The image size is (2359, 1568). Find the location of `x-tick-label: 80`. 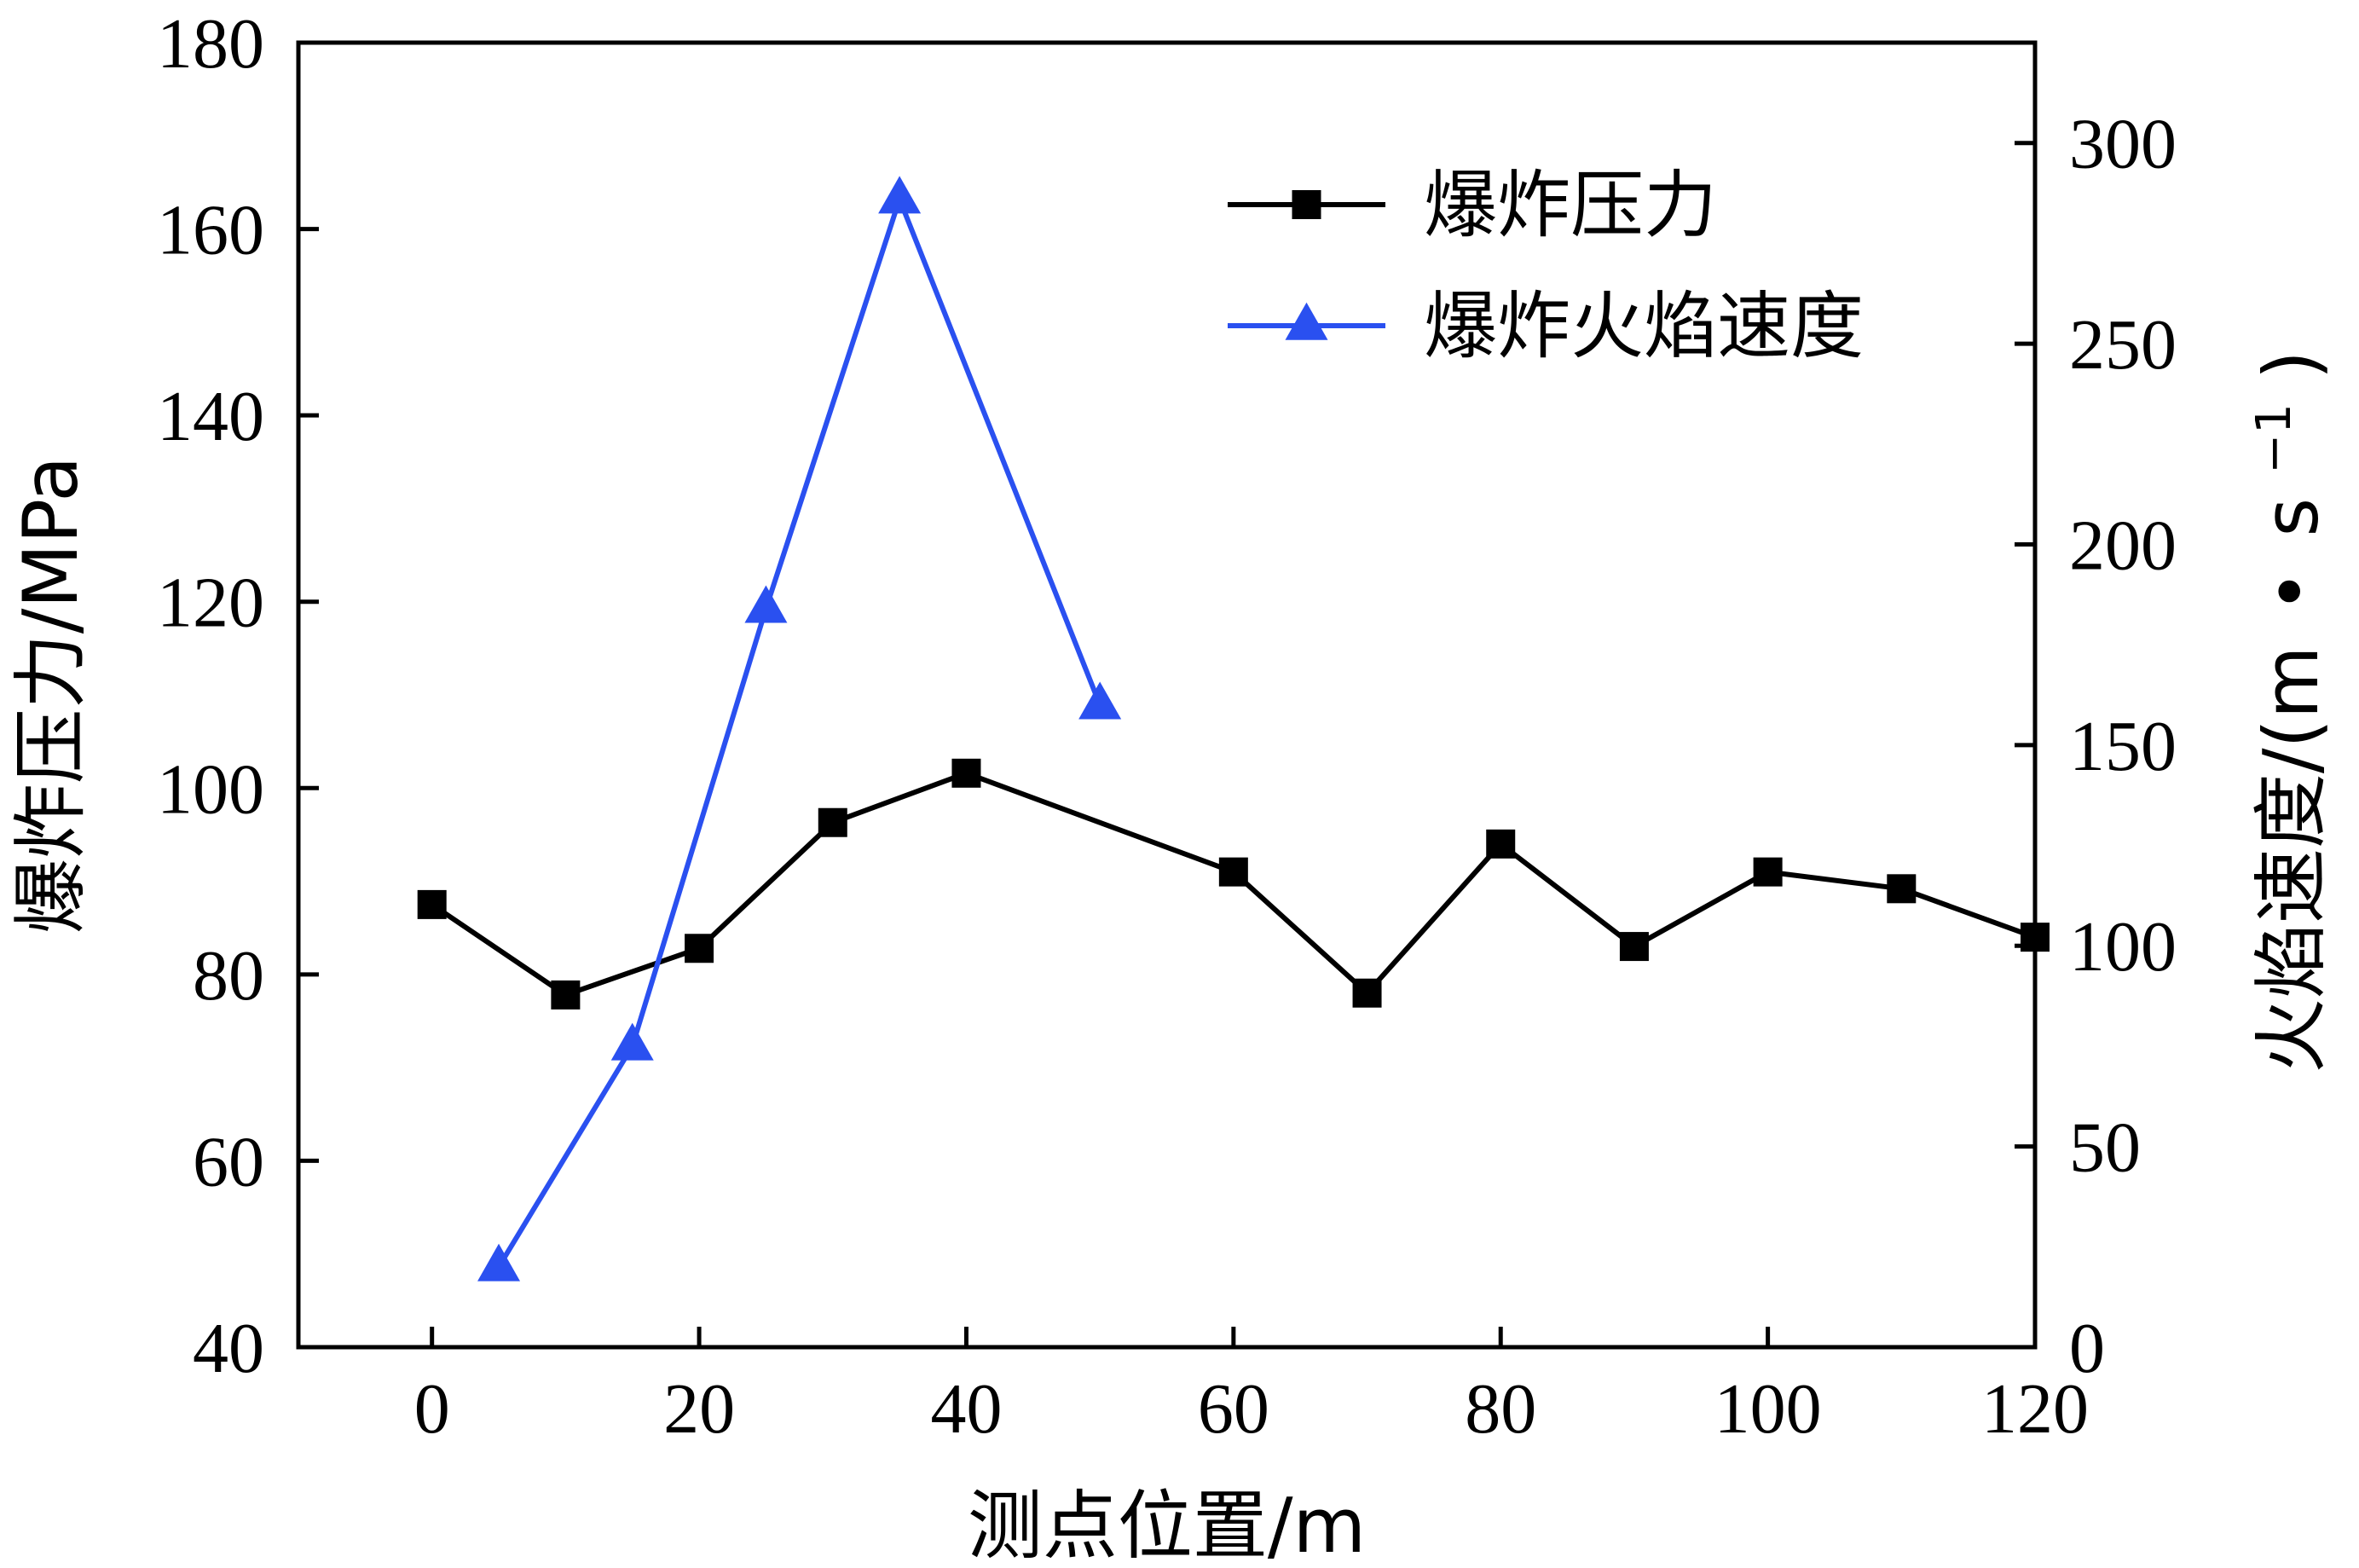

x-tick-label: 80 is located at coordinates (1500, 1409).